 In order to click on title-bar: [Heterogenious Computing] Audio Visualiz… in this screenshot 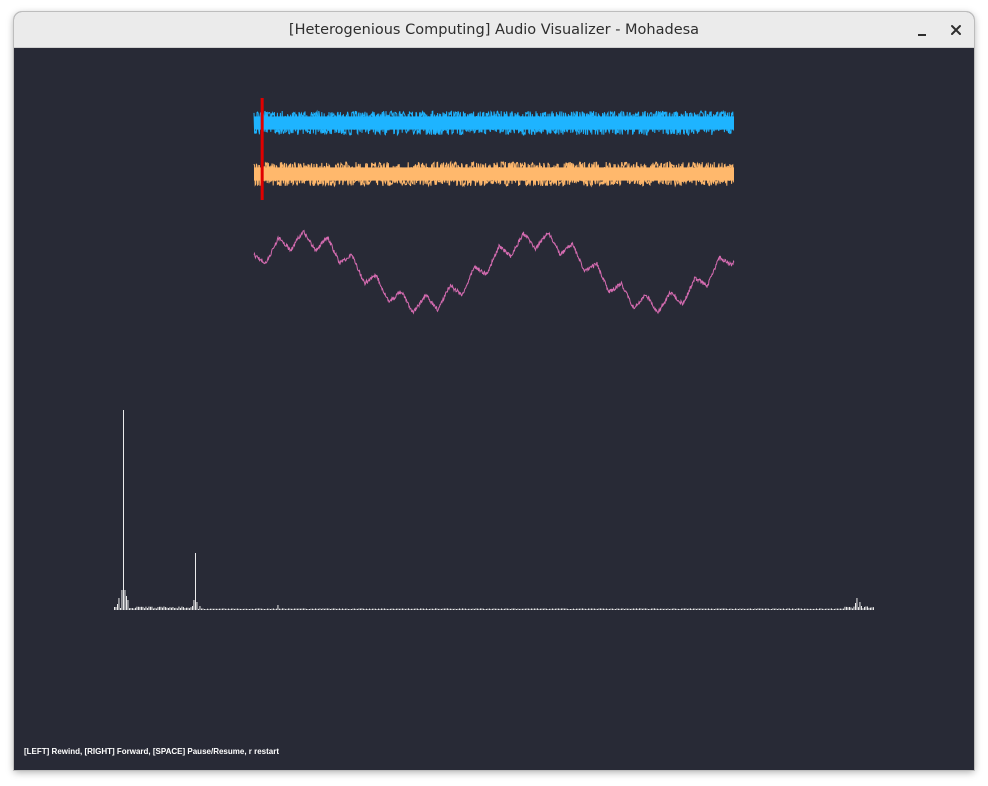, I will do `click(494, 30)`.